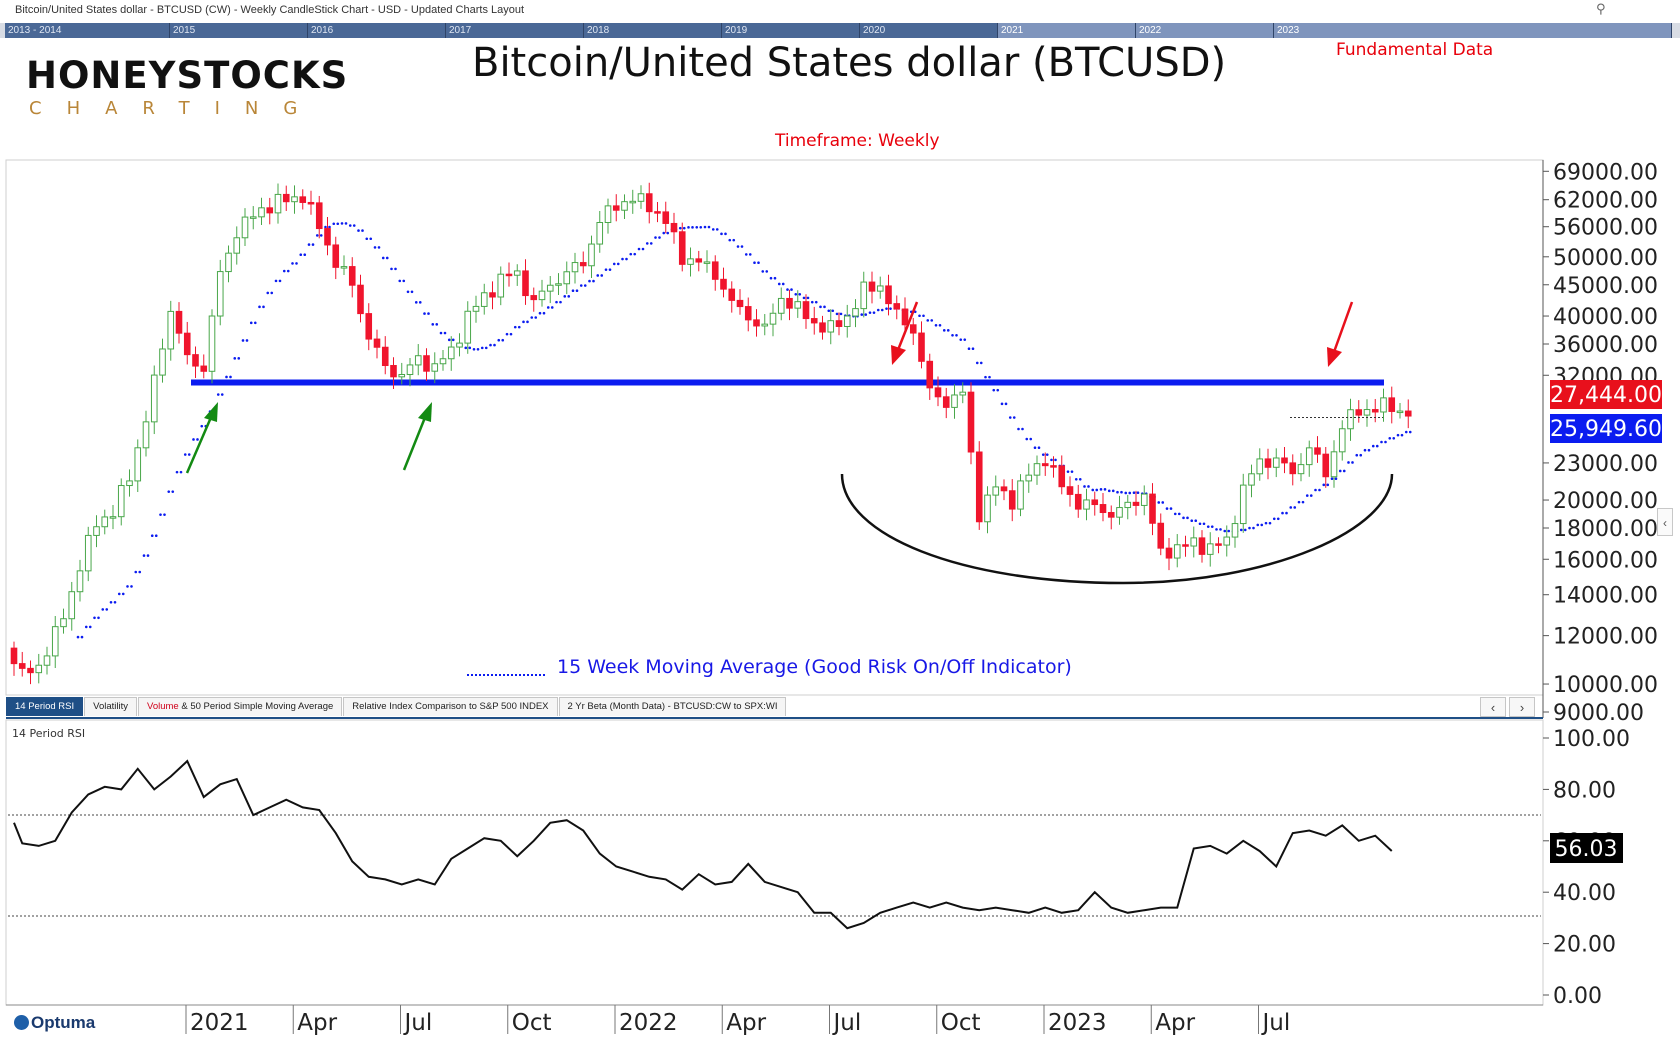 This screenshot has width=1680, height=1044. I want to click on tab-scroll-left-button: ‹, so click(1493, 707).